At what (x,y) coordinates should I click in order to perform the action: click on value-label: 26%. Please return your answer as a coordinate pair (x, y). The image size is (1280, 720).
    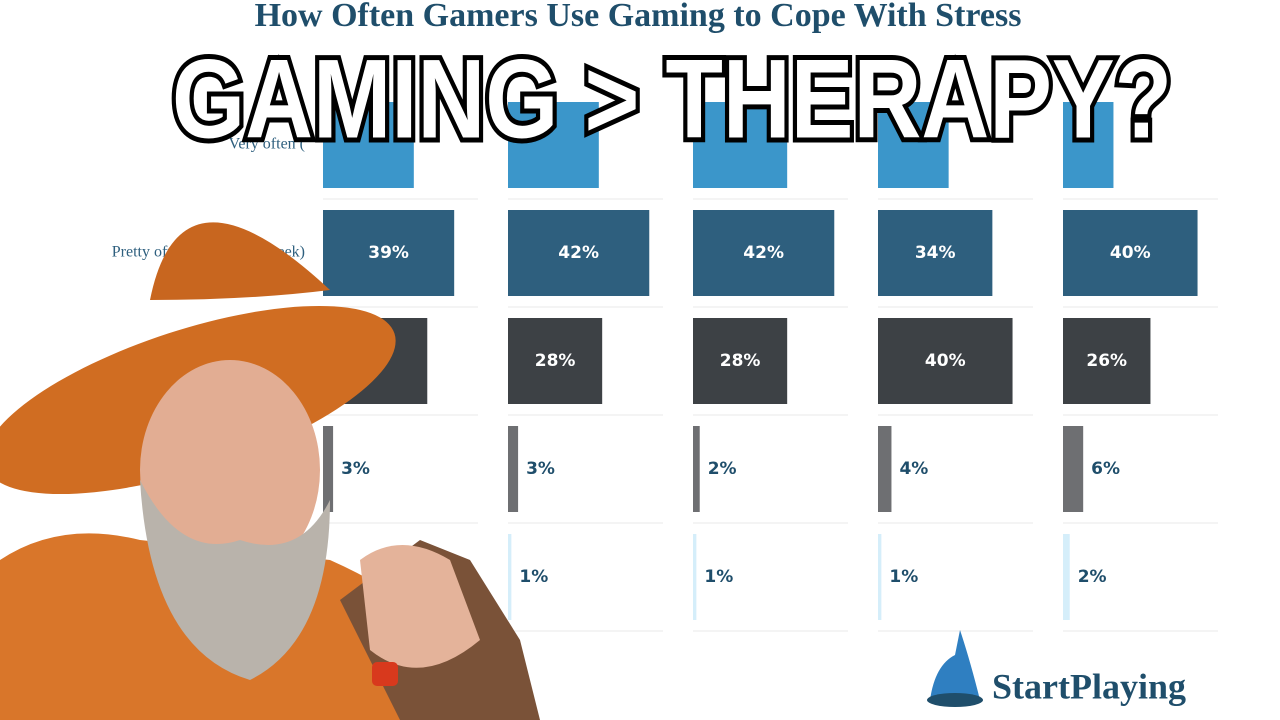
    Looking at the image, I should click on (1106, 361).